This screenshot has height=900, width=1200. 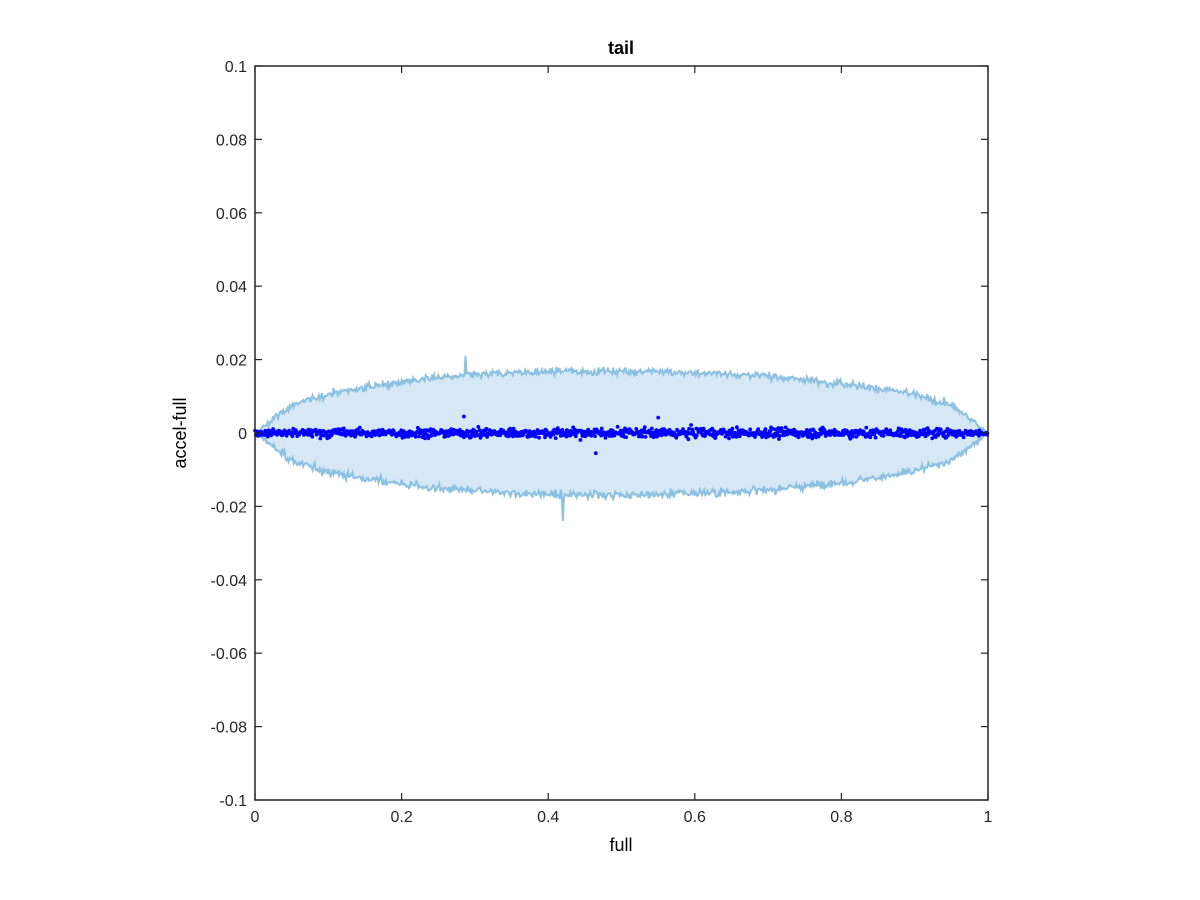 What do you see at coordinates (255, 817) in the screenshot?
I see `x-tick-label: 0` at bounding box center [255, 817].